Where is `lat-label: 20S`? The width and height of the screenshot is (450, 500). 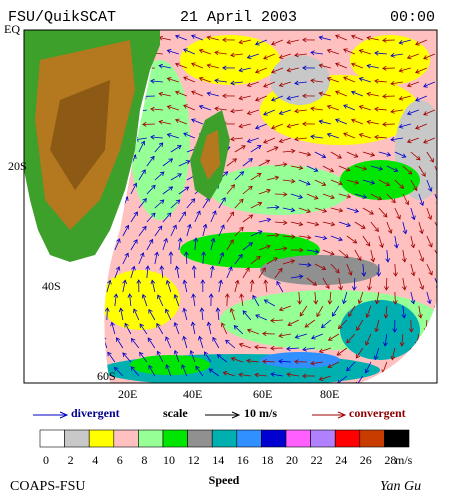
lat-label: 20S is located at coordinates (17, 166).